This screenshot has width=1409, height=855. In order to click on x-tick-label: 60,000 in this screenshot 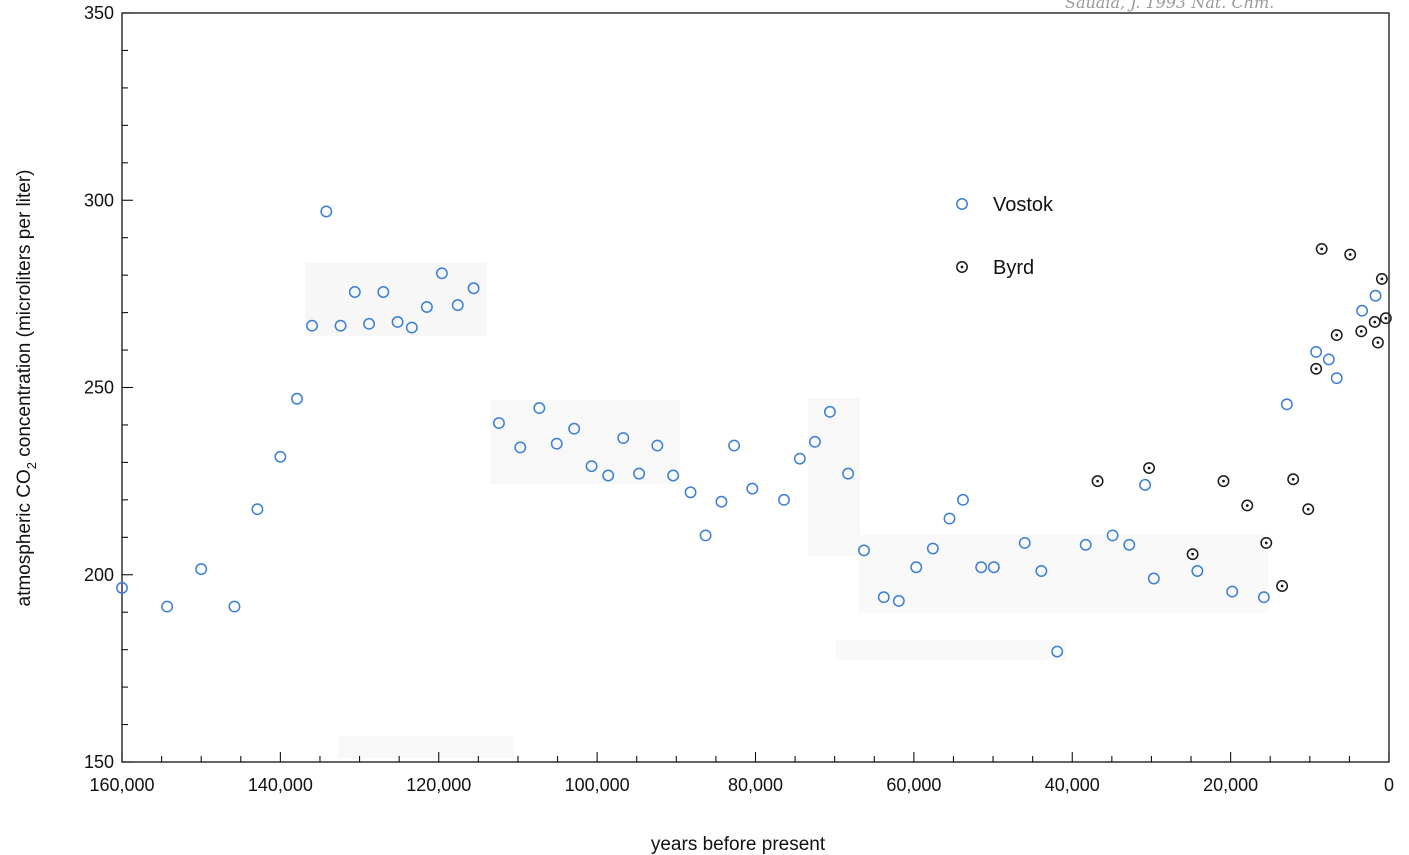, I will do `click(913, 785)`.